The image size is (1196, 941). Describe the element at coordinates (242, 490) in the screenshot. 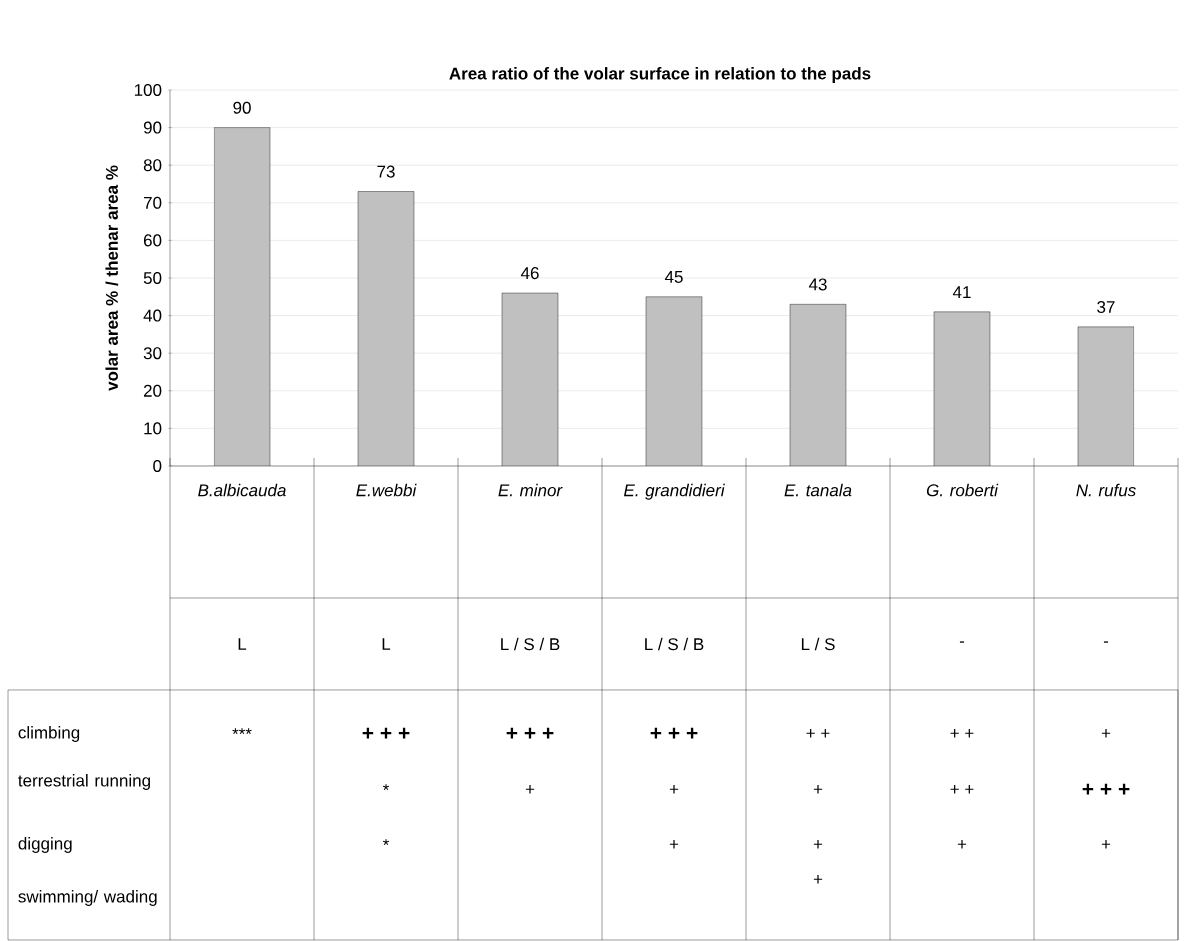

I see `x-tick-label: B.albicauda` at that location.